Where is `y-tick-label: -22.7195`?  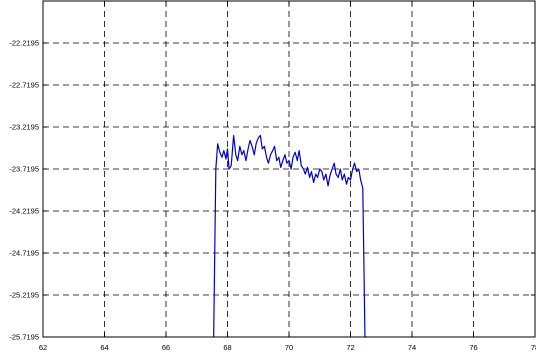
y-tick-label: -22.7195 is located at coordinates (24, 85).